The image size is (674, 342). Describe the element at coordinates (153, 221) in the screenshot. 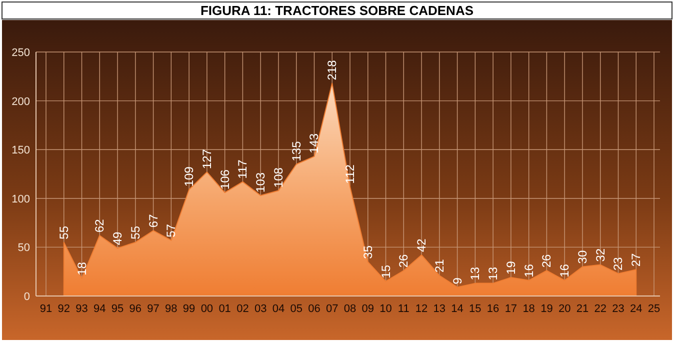

I see `data-label: 67` at that location.